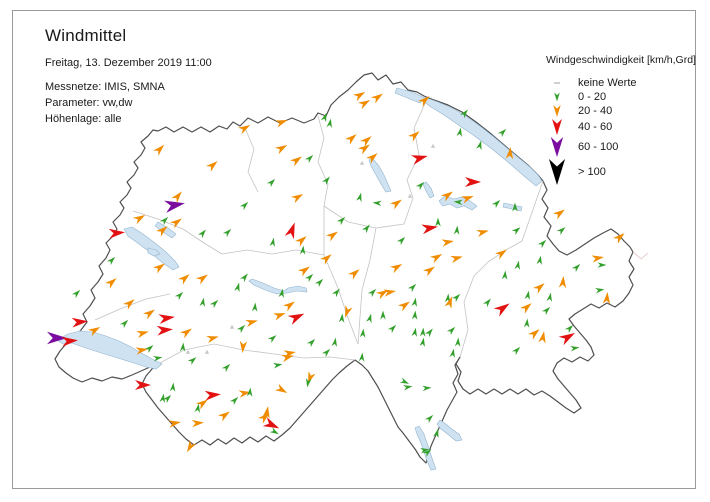 This screenshot has width=710, height=502. Describe the element at coordinates (621, 147) in the screenshot. I see `legend-item-p: 60 - 100` at that location.